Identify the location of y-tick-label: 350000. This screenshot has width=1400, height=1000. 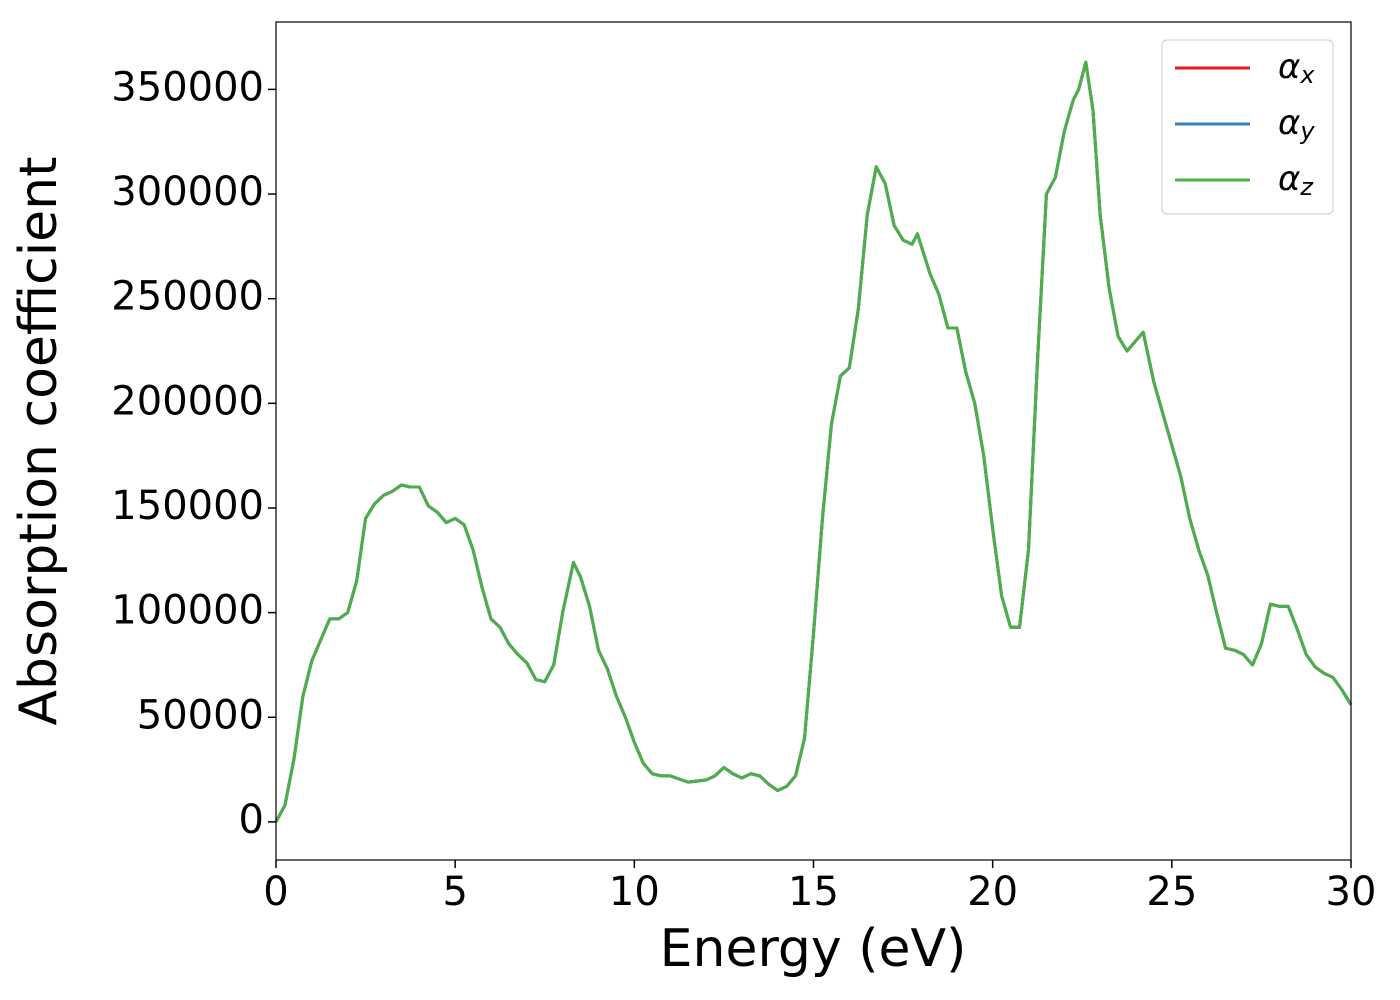
(187, 87).